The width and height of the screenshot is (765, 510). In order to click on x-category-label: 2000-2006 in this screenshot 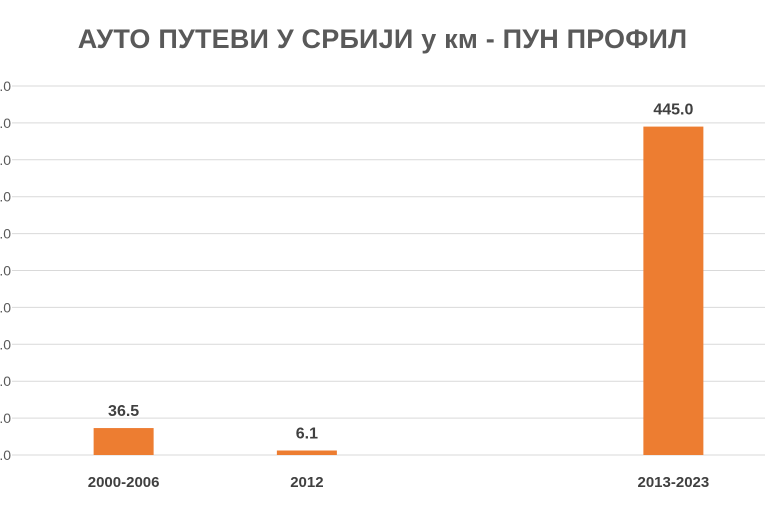, I will do `click(124, 482)`.